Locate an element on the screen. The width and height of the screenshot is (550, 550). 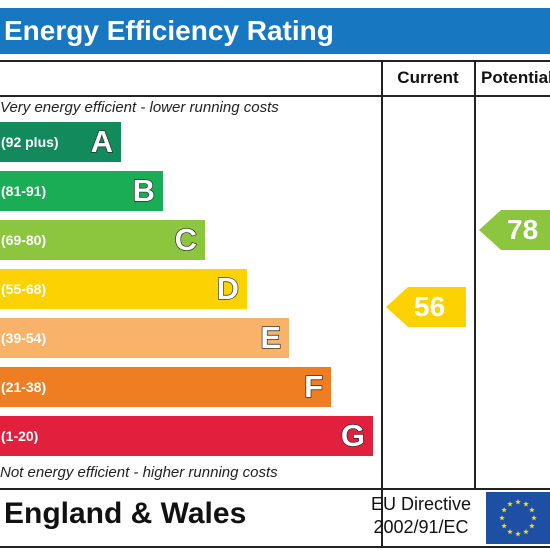
band-a: (92 plus) A is located at coordinates (60, 142).